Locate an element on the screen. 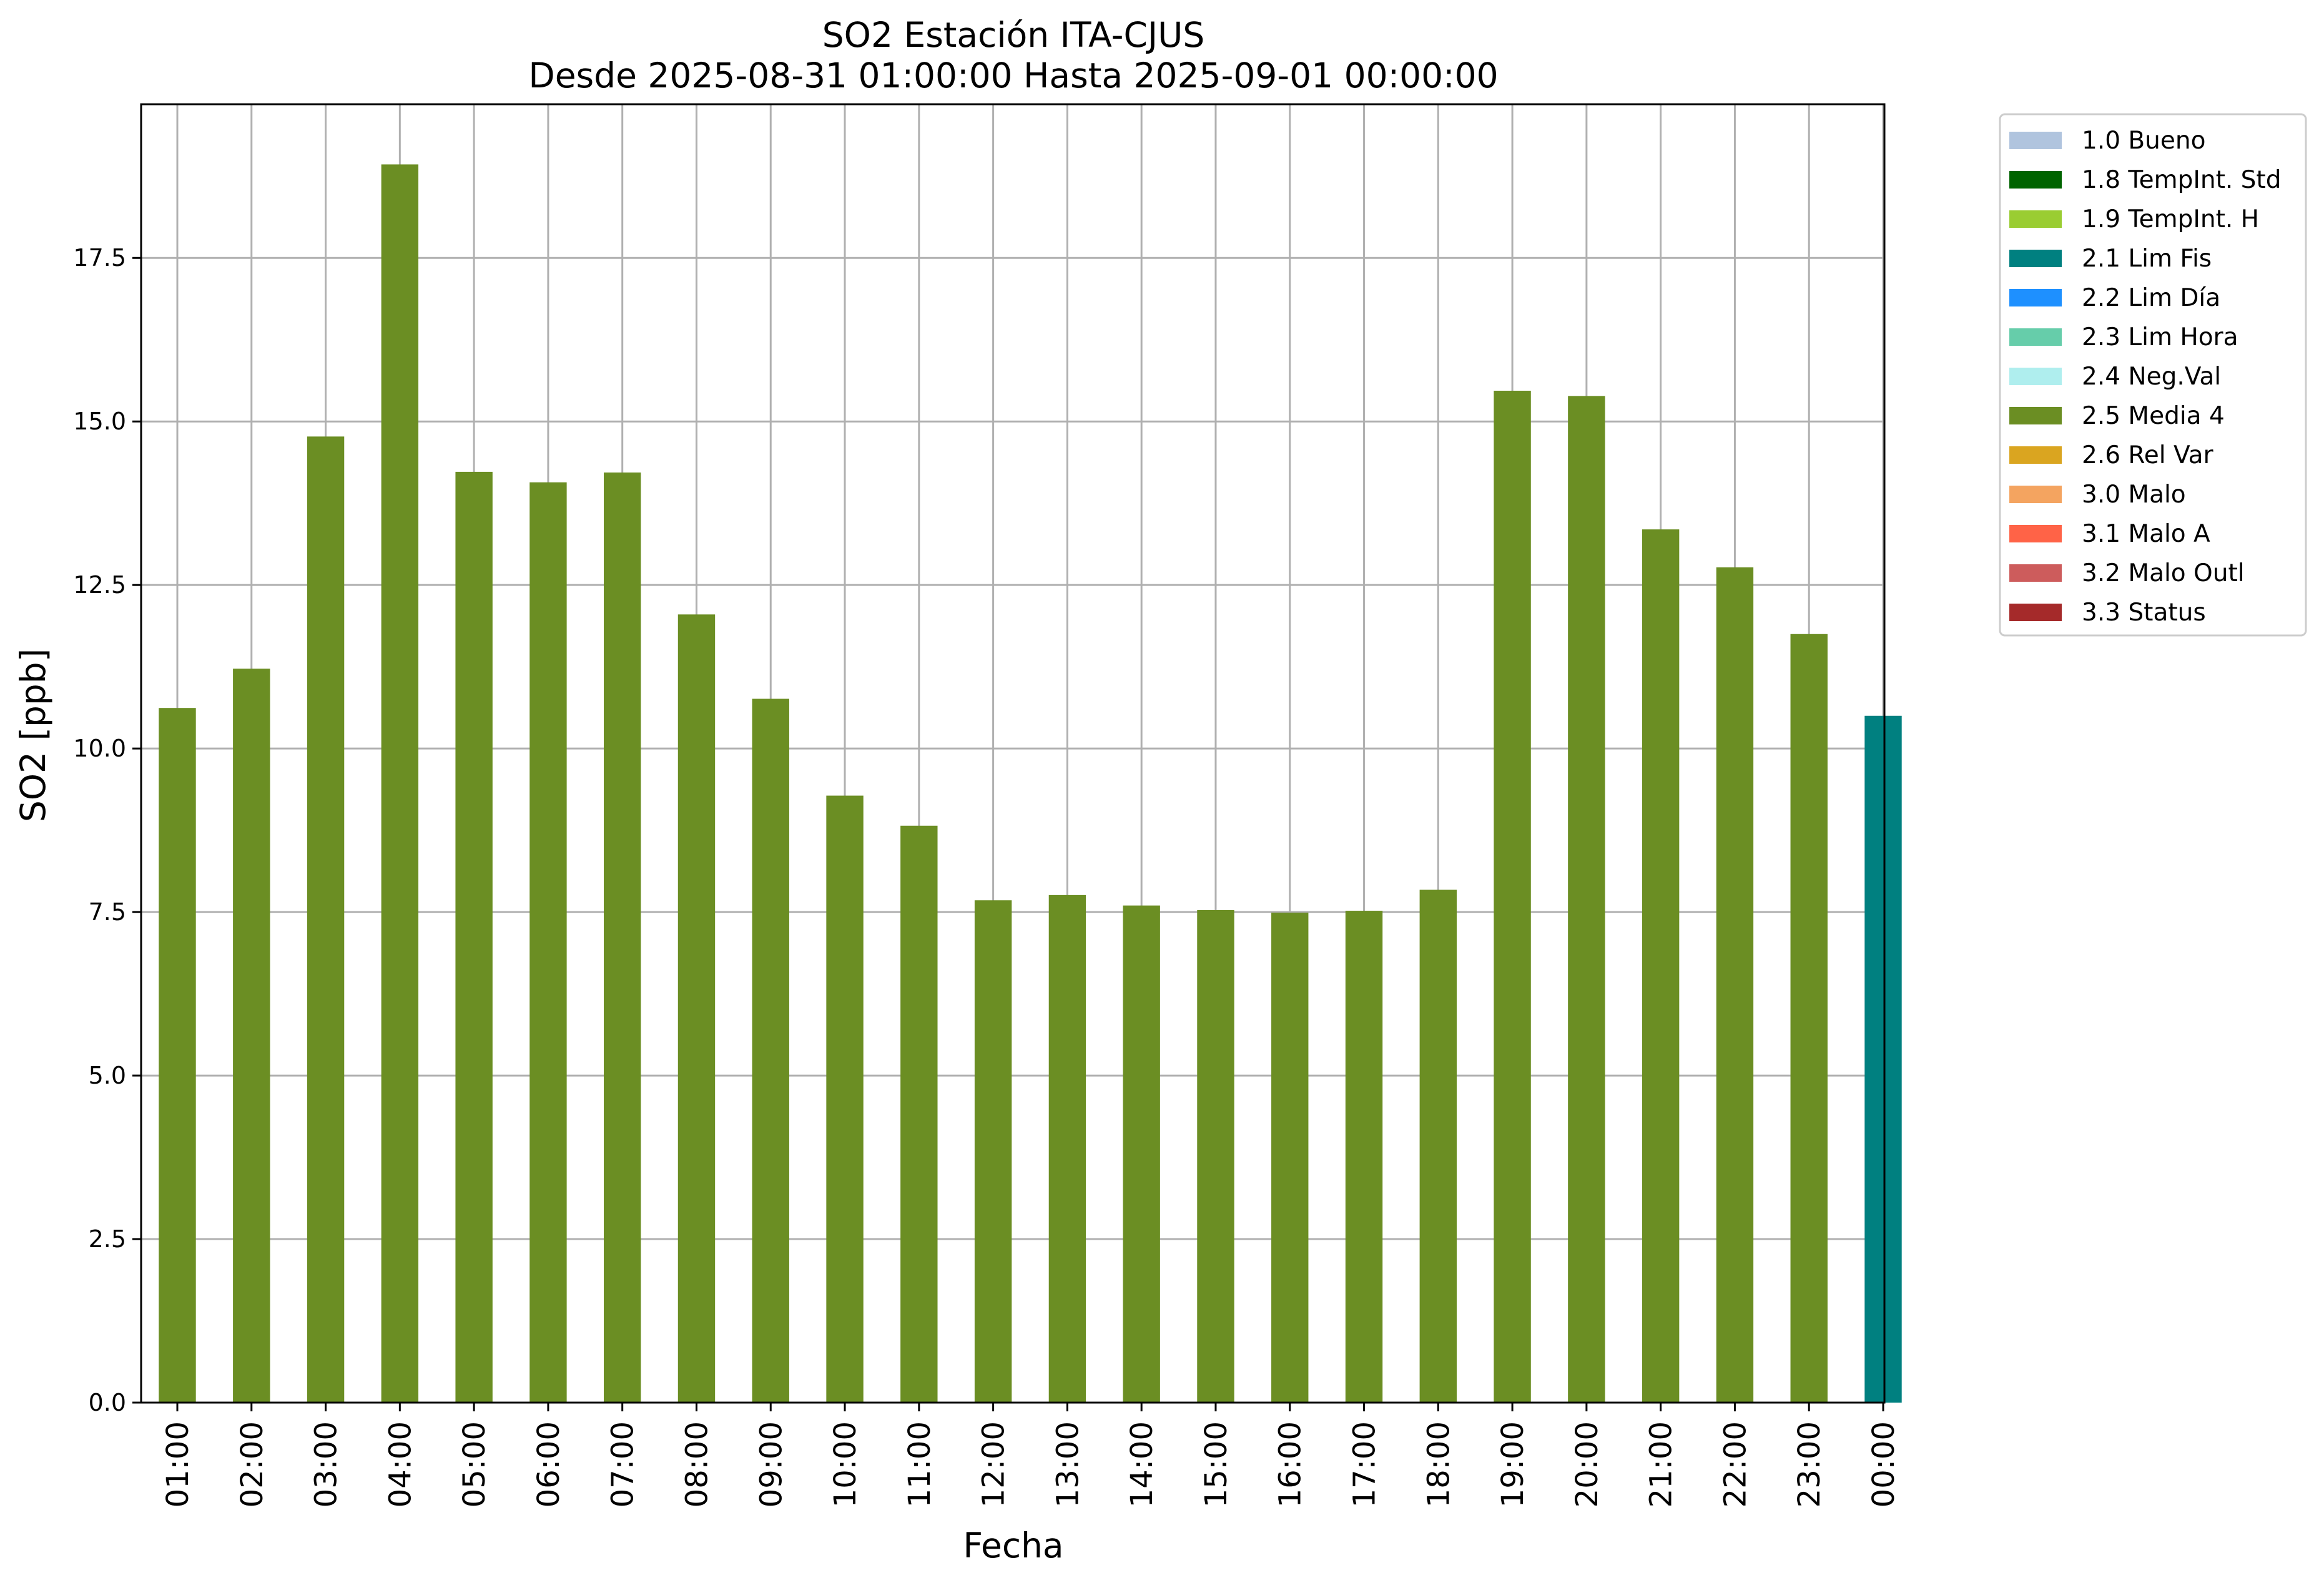  legend-label: 1.0 Bueno is located at coordinates (2143, 141).